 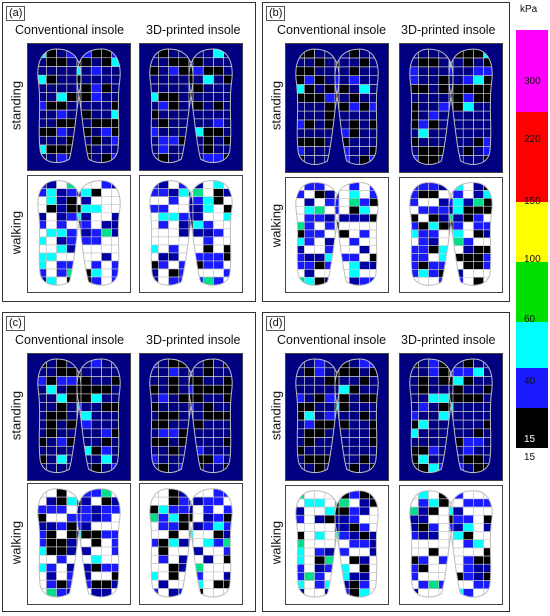 I want to click on scale-bottom-label: 15, so click(x=530, y=457).